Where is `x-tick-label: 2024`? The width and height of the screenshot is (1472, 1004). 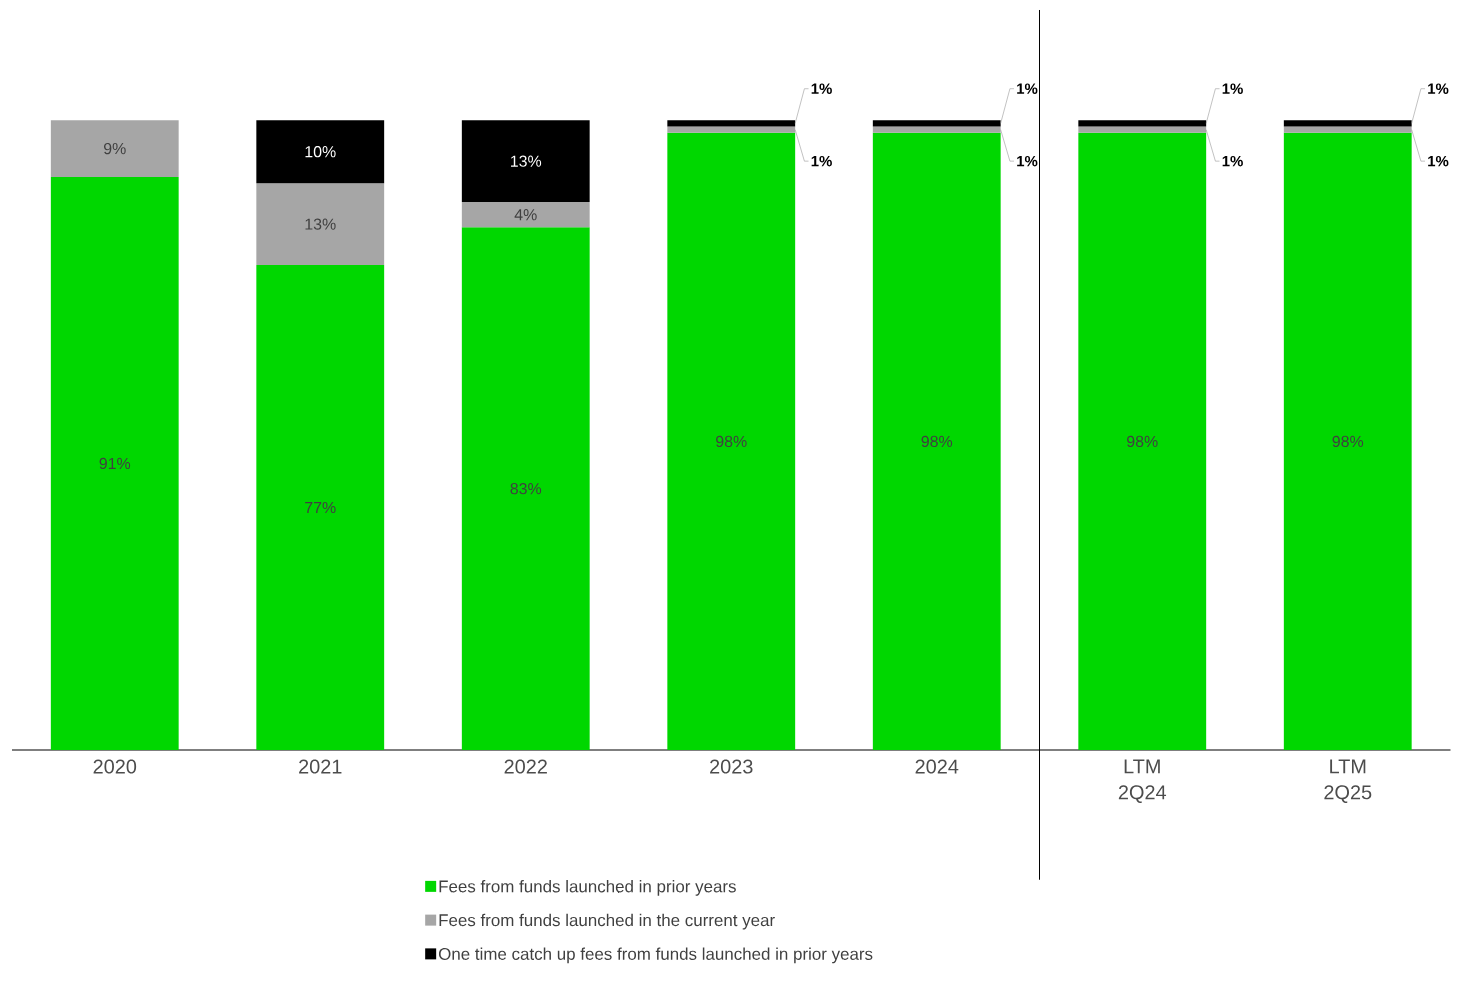
x-tick-label: 2024 is located at coordinates (937, 766).